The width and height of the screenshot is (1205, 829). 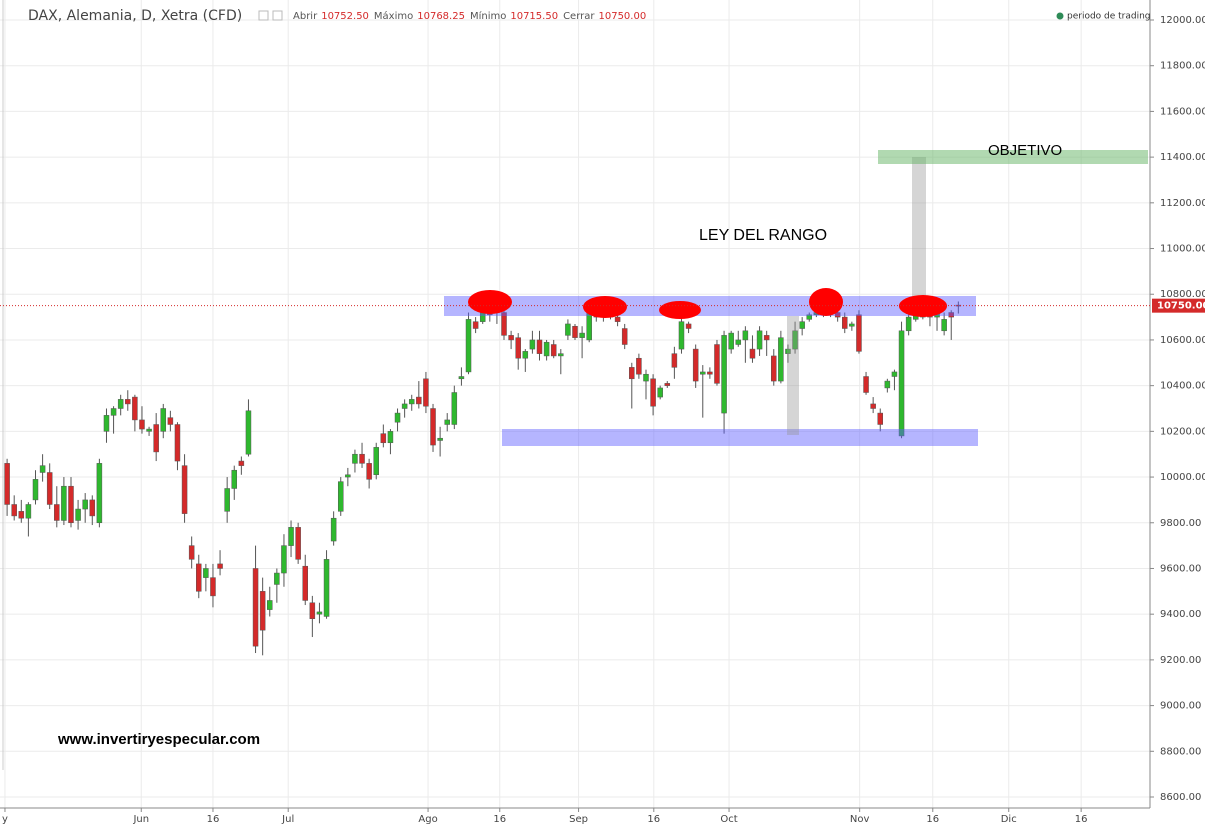 What do you see at coordinates (763, 235) in the screenshot?
I see `annotation: LEY DEL RANGO` at bounding box center [763, 235].